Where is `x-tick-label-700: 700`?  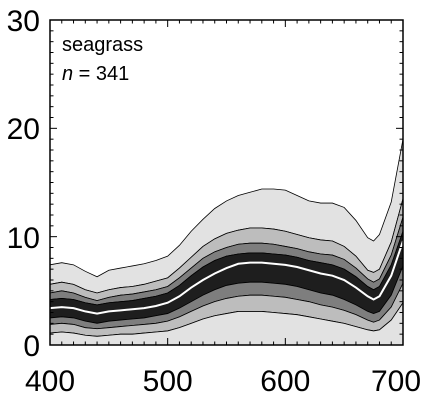
x-tick-label-700: 700 is located at coordinates (396, 381).